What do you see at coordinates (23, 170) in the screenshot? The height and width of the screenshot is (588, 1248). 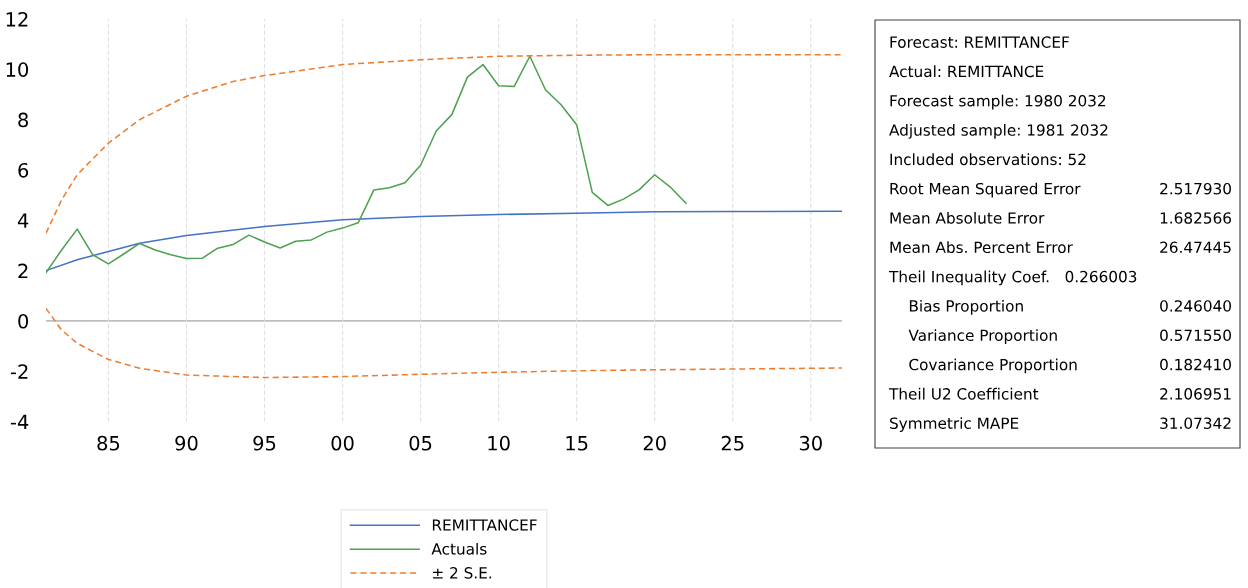 I see `y-tick-label: 6` at bounding box center [23, 170].